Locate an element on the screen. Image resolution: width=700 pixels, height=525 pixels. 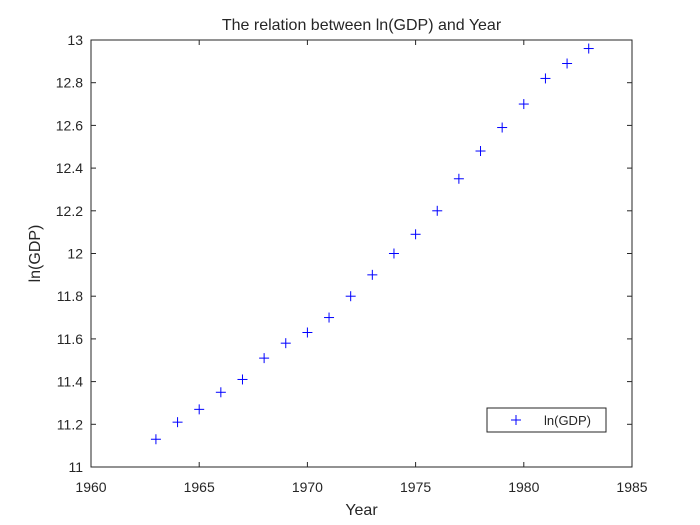
chart-title: The relation between ln(GDP) and Year is located at coordinates (362, 25).